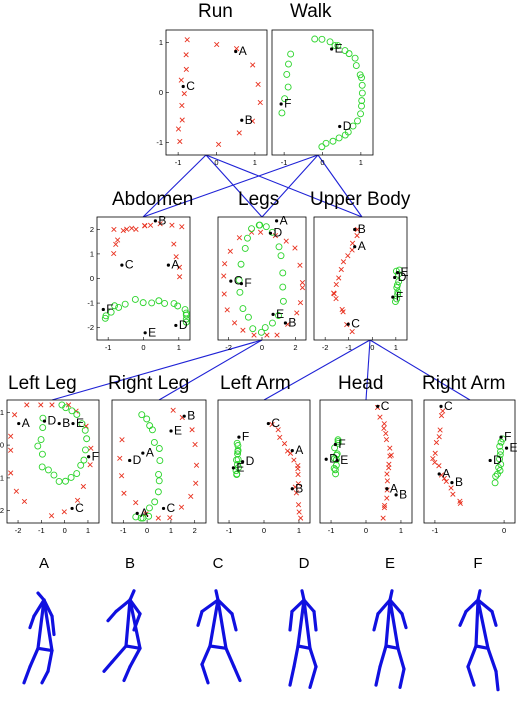 The height and width of the screenshot is (701, 517). I want to click on plot-frame, so click(159, 461).